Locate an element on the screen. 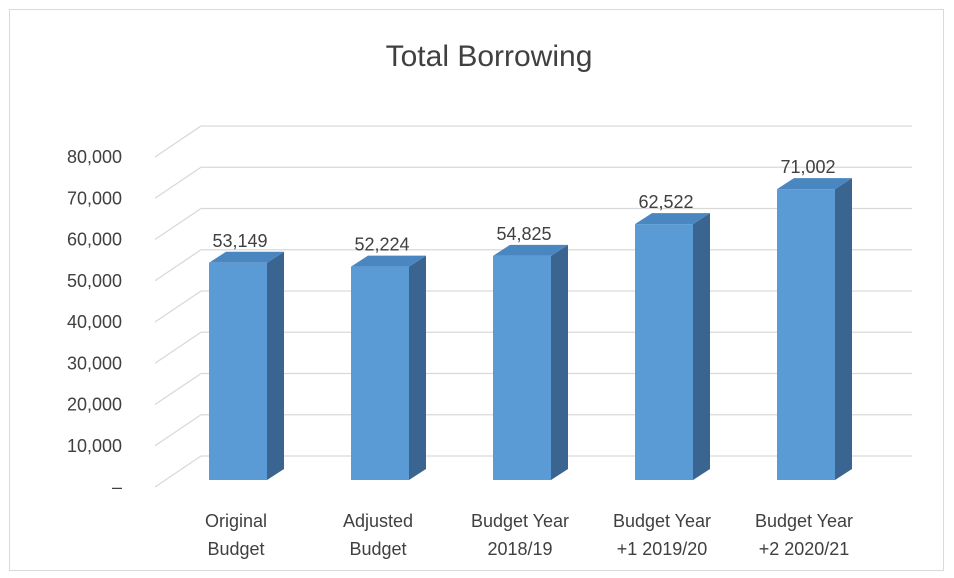 This screenshot has height=578, width=954. y-tick-label: 80,000 is located at coordinates (94, 157).